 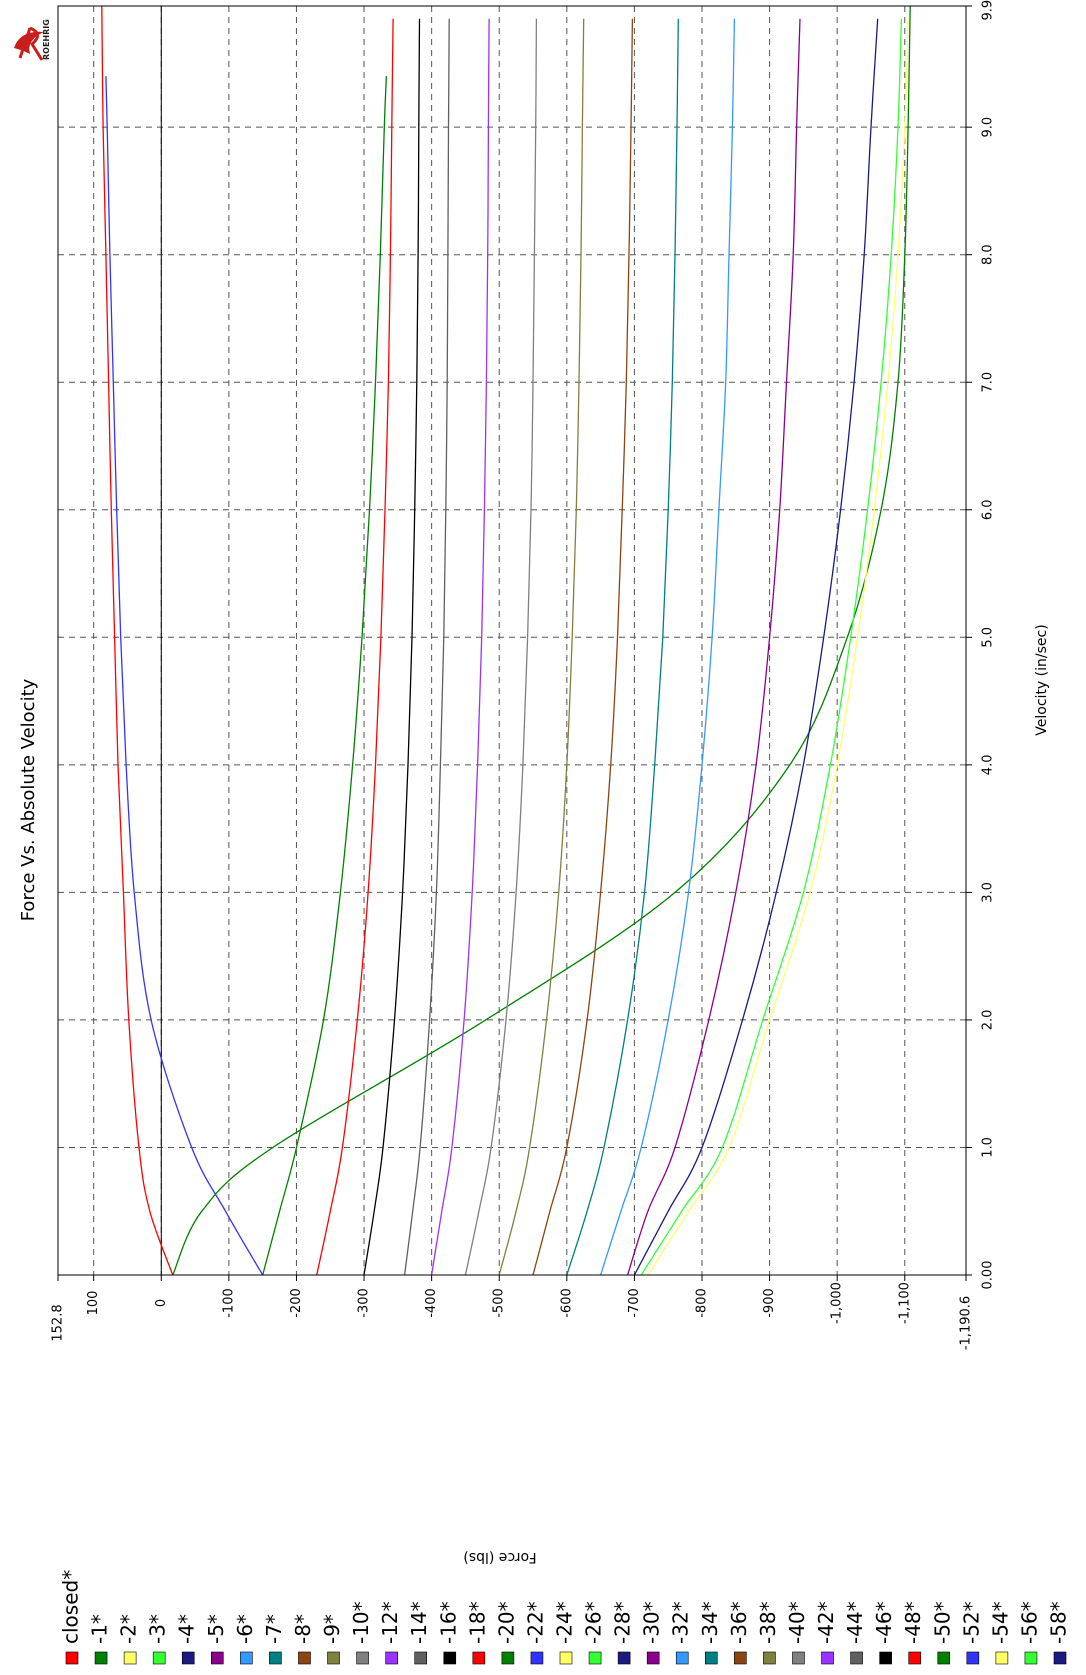 What do you see at coordinates (594, 1622) in the screenshot?
I see `legend-label: -26*` at bounding box center [594, 1622].